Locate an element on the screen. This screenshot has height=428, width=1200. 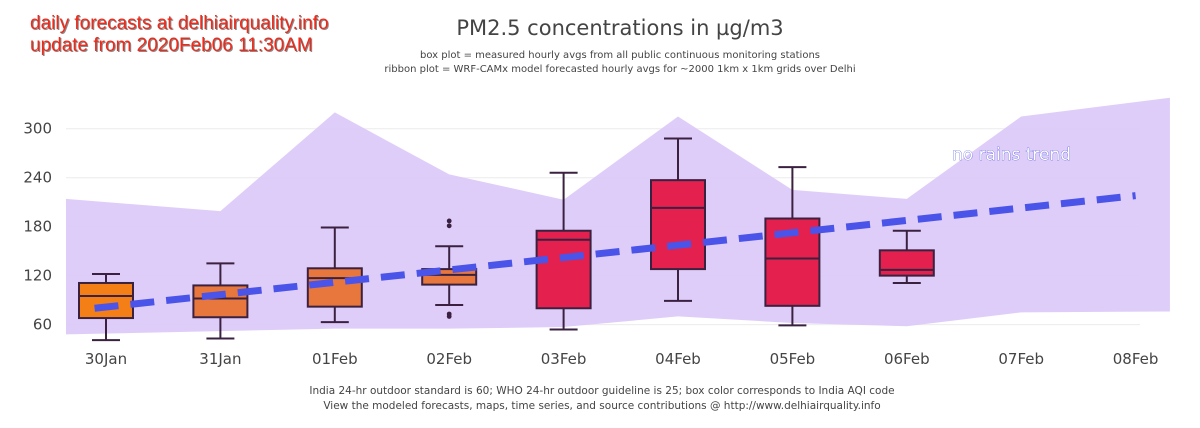
brand-line-1: daily forecasts at delhiairquality.info is located at coordinates (179, 23).